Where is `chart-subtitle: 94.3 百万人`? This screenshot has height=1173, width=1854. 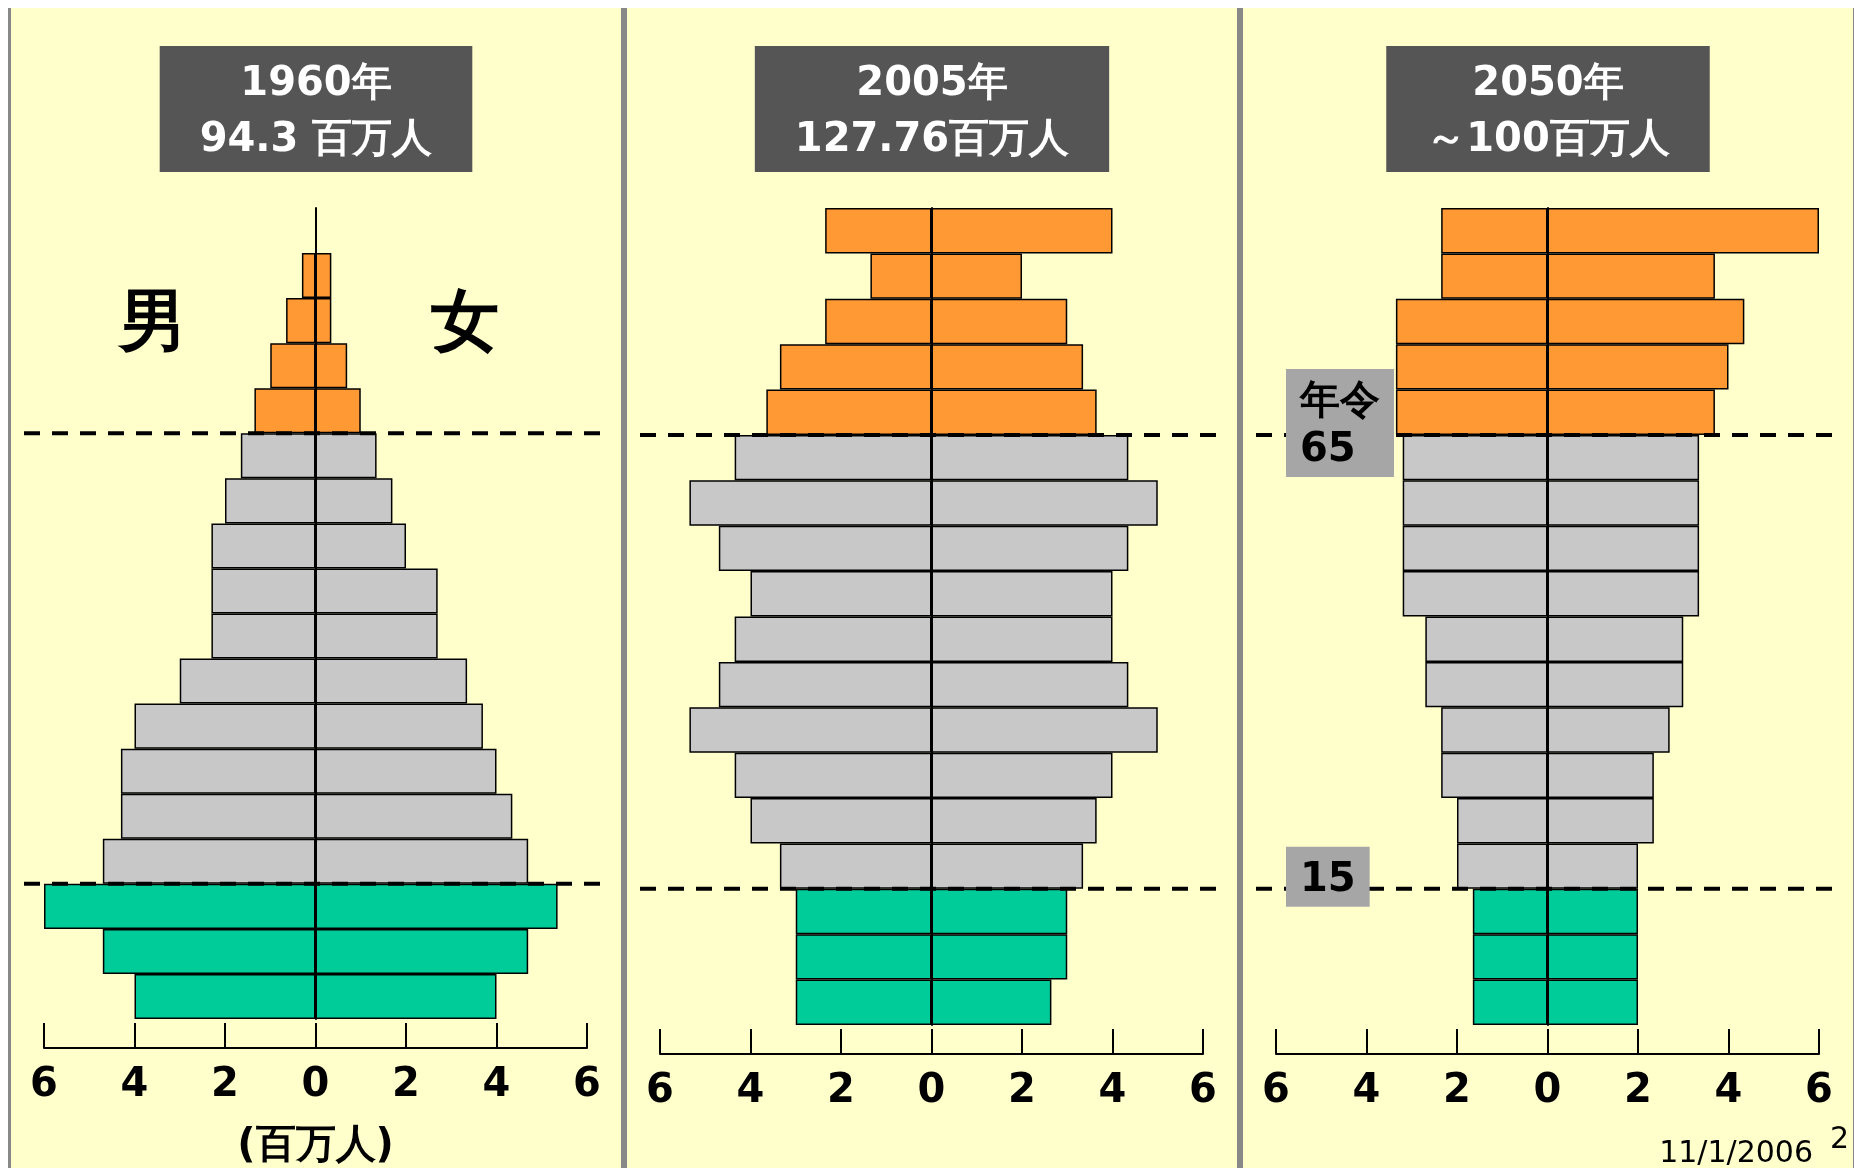
chart-subtitle: 94.3 百万人 is located at coordinates (316, 137).